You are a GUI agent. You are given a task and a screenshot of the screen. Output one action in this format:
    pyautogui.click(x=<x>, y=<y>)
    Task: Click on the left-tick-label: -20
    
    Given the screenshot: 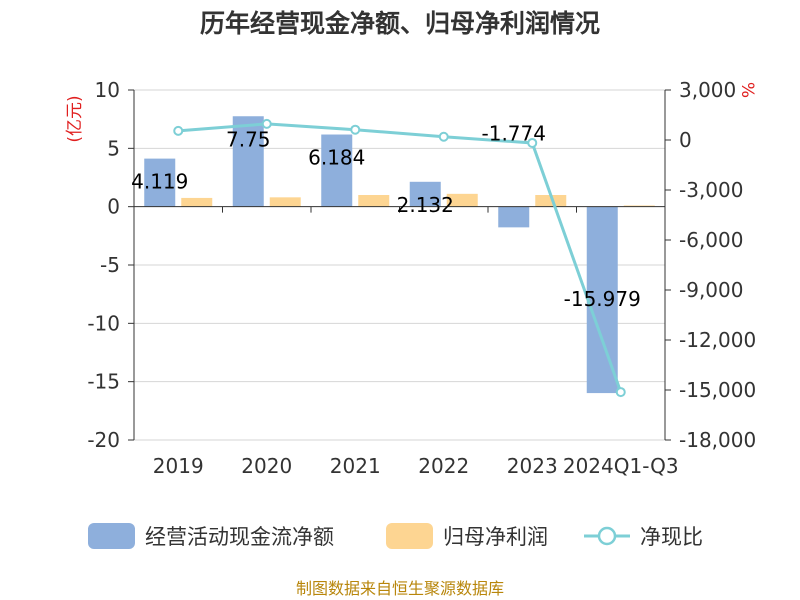 What is the action you would take?
    pyautogui.click(x=103, y=440)
    